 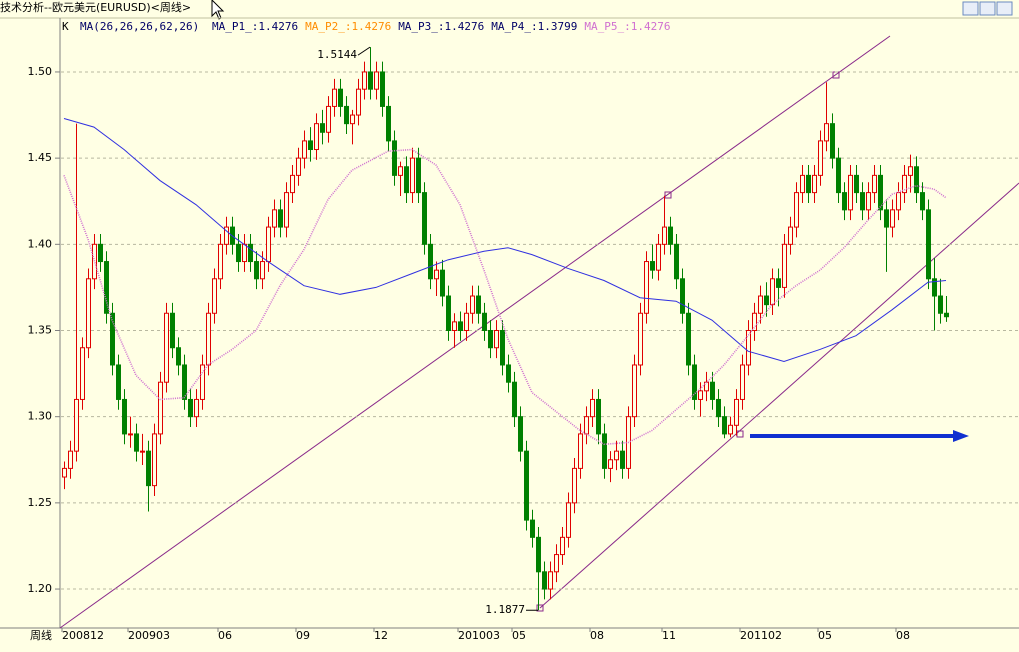 I want to click on title-bar, so click(x=509, y=9).